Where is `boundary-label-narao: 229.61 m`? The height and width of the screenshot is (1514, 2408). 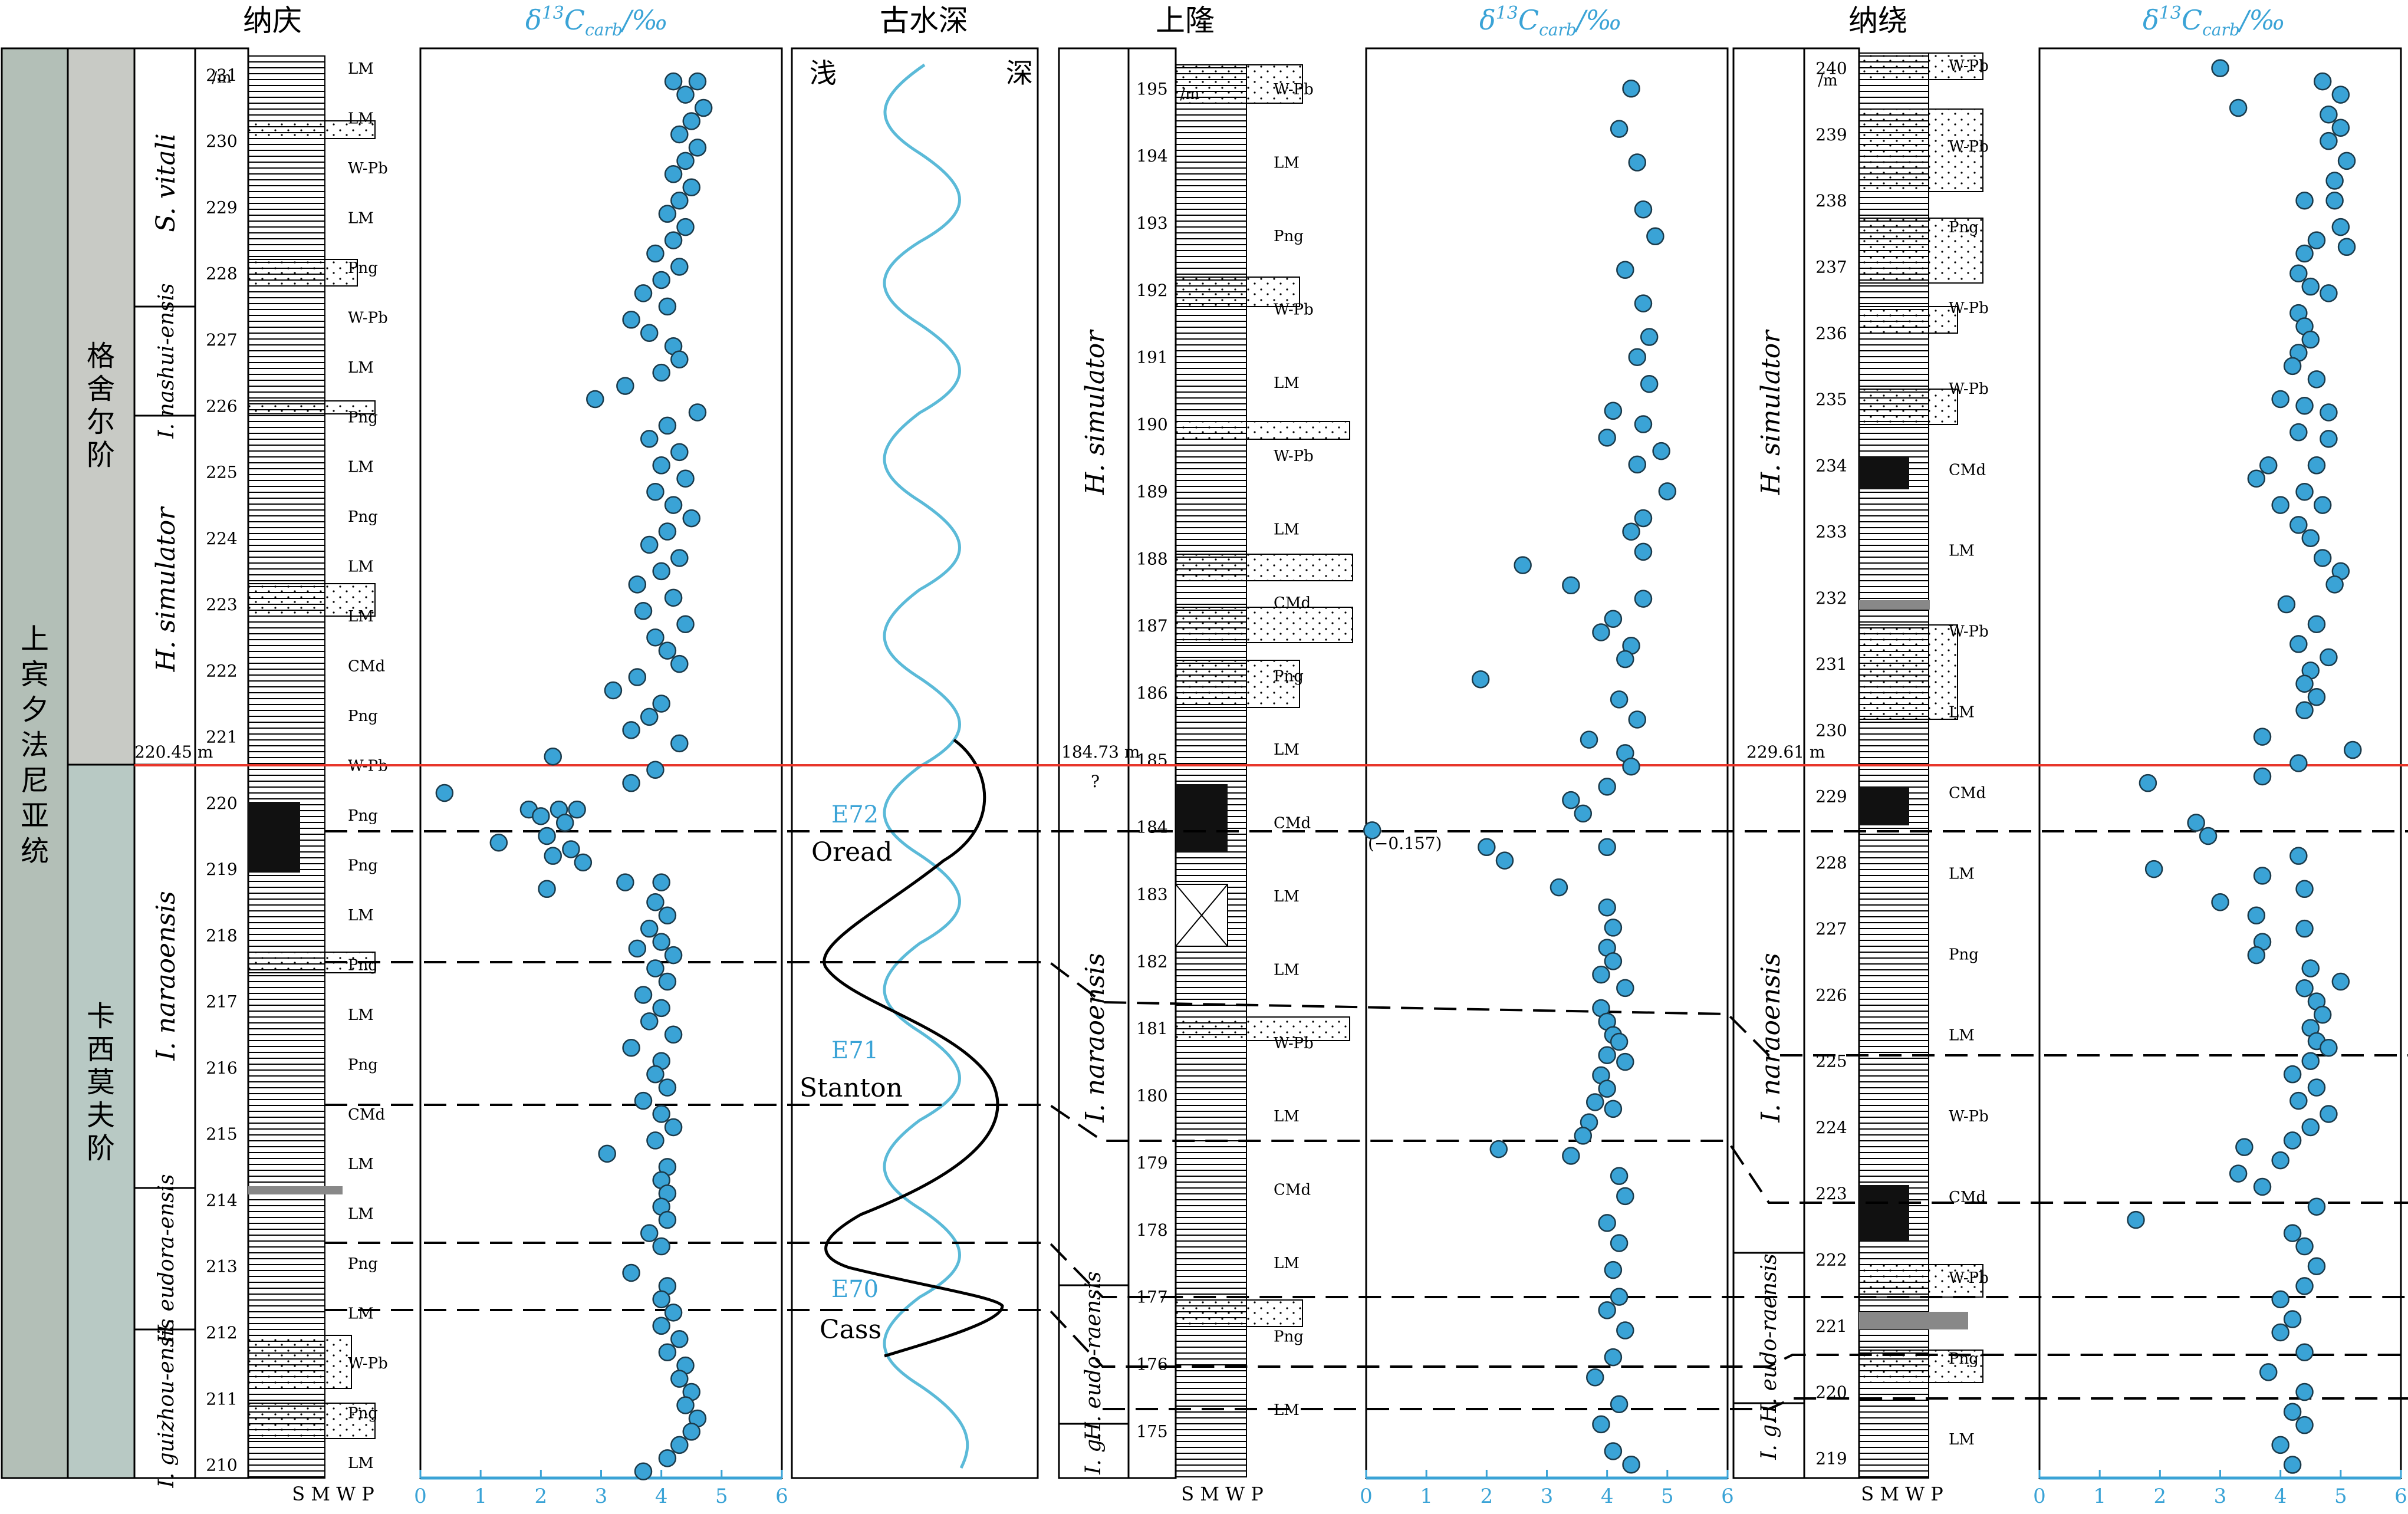
boundary-label-narao: 229.61 m is located at coordinates (1785, 752).